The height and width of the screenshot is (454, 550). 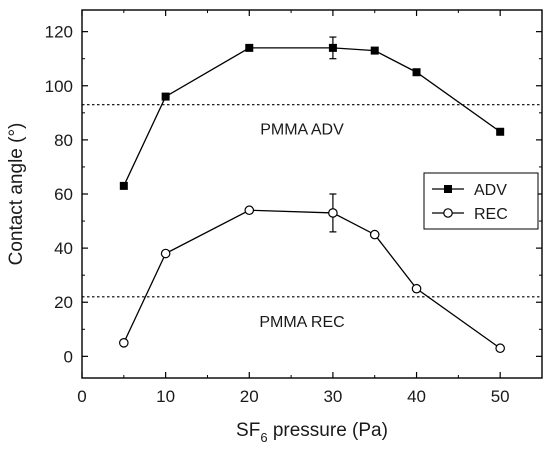 I want to click on y-tick-label: 40, so click(x=63, y=248).